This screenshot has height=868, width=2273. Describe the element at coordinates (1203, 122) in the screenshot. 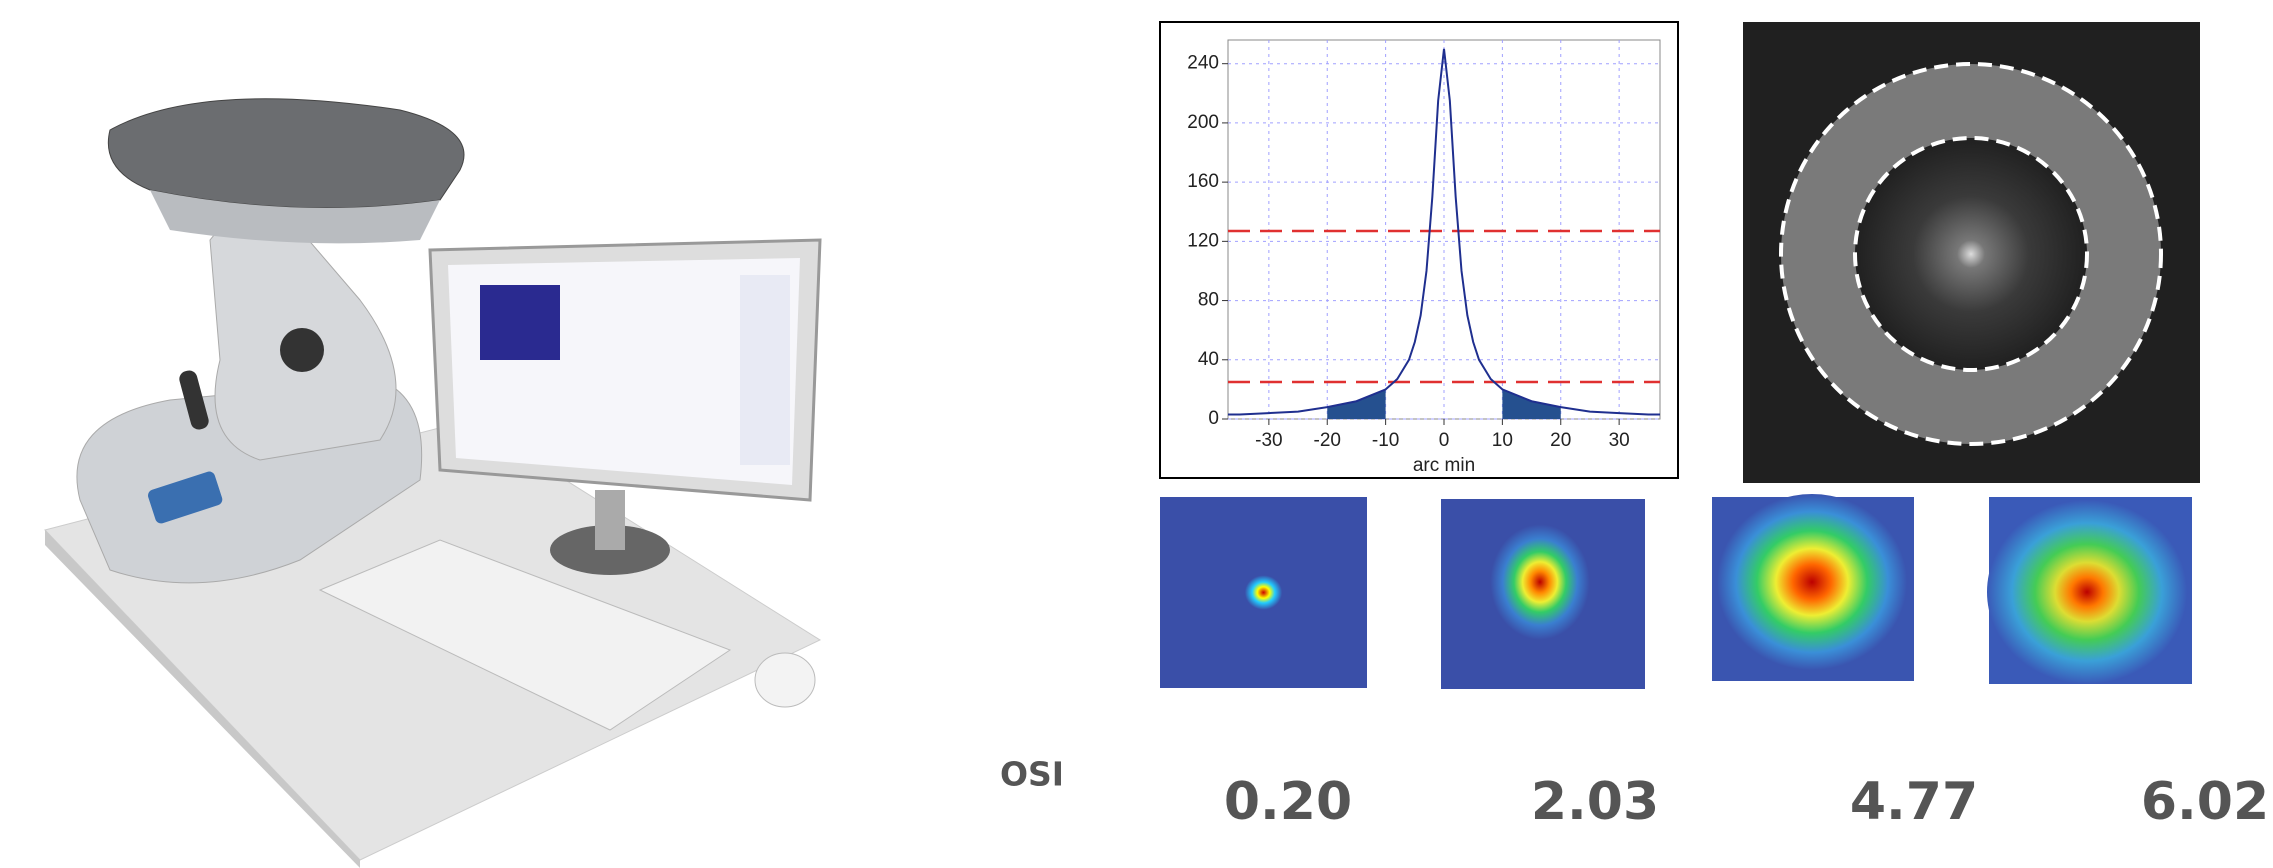

I see `y-tick-label: 200` at that location.